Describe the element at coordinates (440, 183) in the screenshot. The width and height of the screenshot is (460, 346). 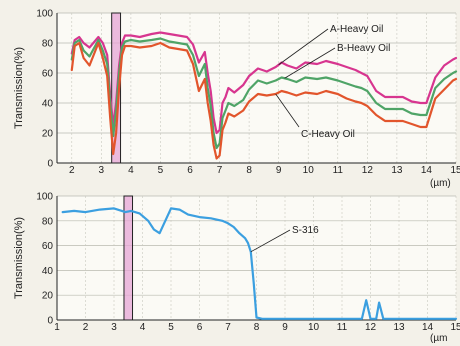
I see `x-axis-unit: (µm)` at that location.